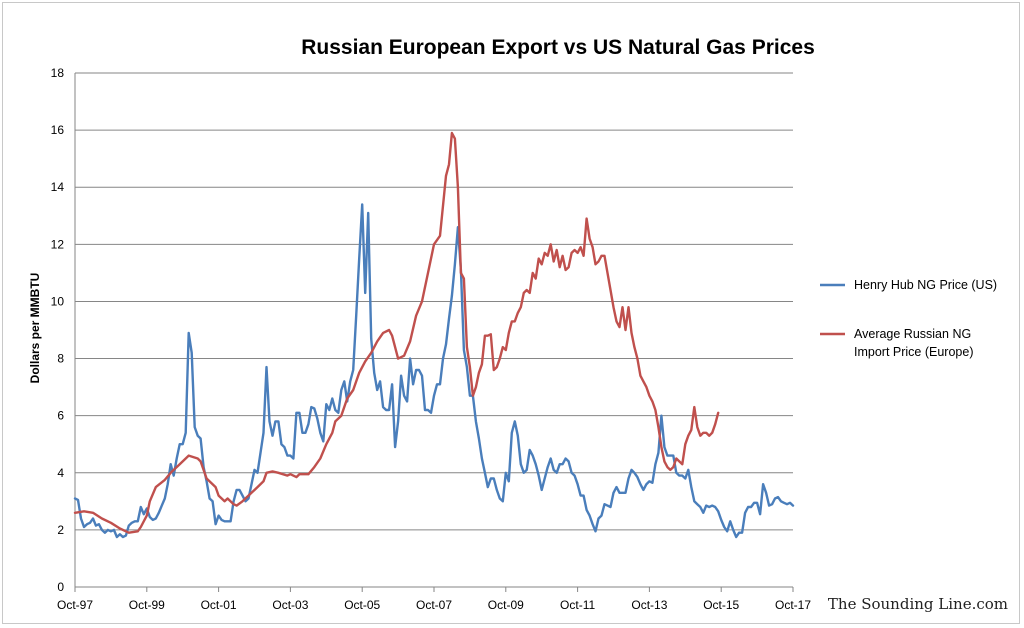 The image size is (1024, 628). I want to click on x-tick-label-Oct-07: Oct-07, so click(434, 605).